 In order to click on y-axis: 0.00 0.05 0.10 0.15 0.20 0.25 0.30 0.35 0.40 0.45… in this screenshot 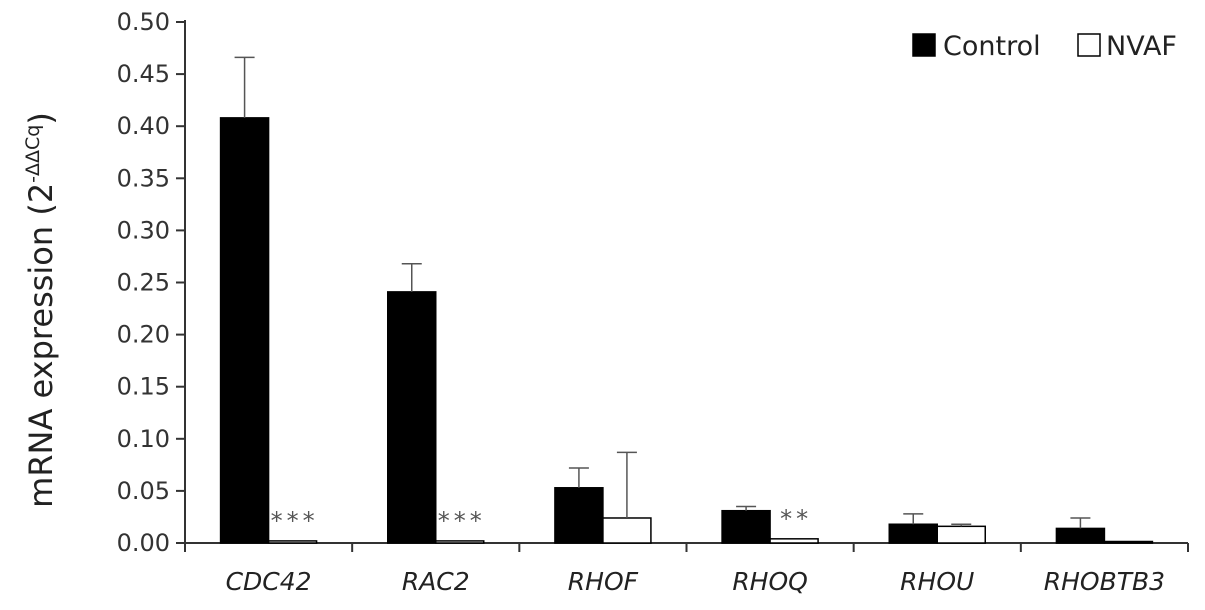, I will do `click(151, 282)`.